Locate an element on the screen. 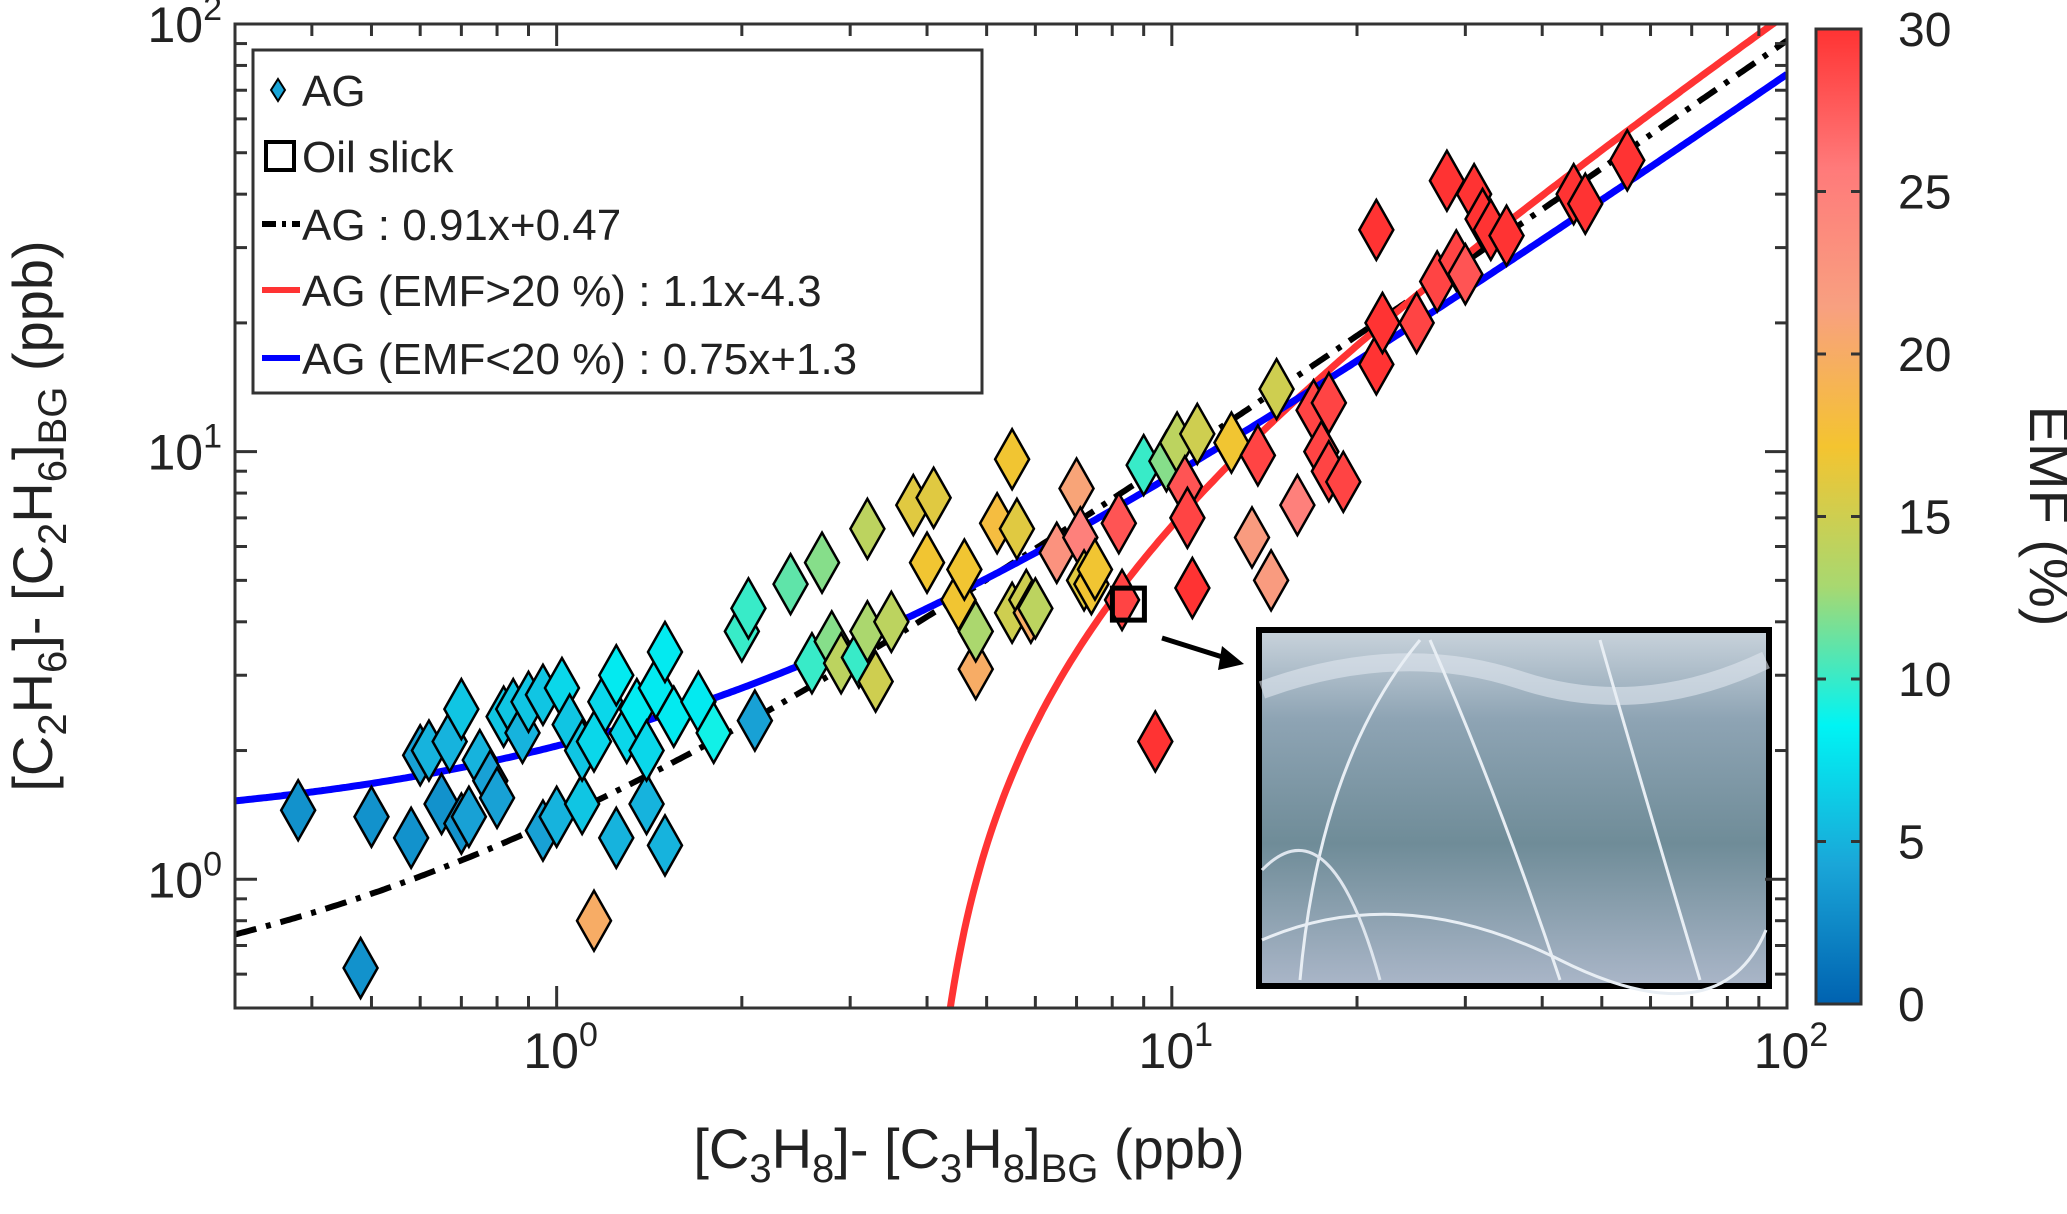 This screenshot has width=2067, height=1214. colorbar-tick-label: 20 is located at coordinates (1924, 355).